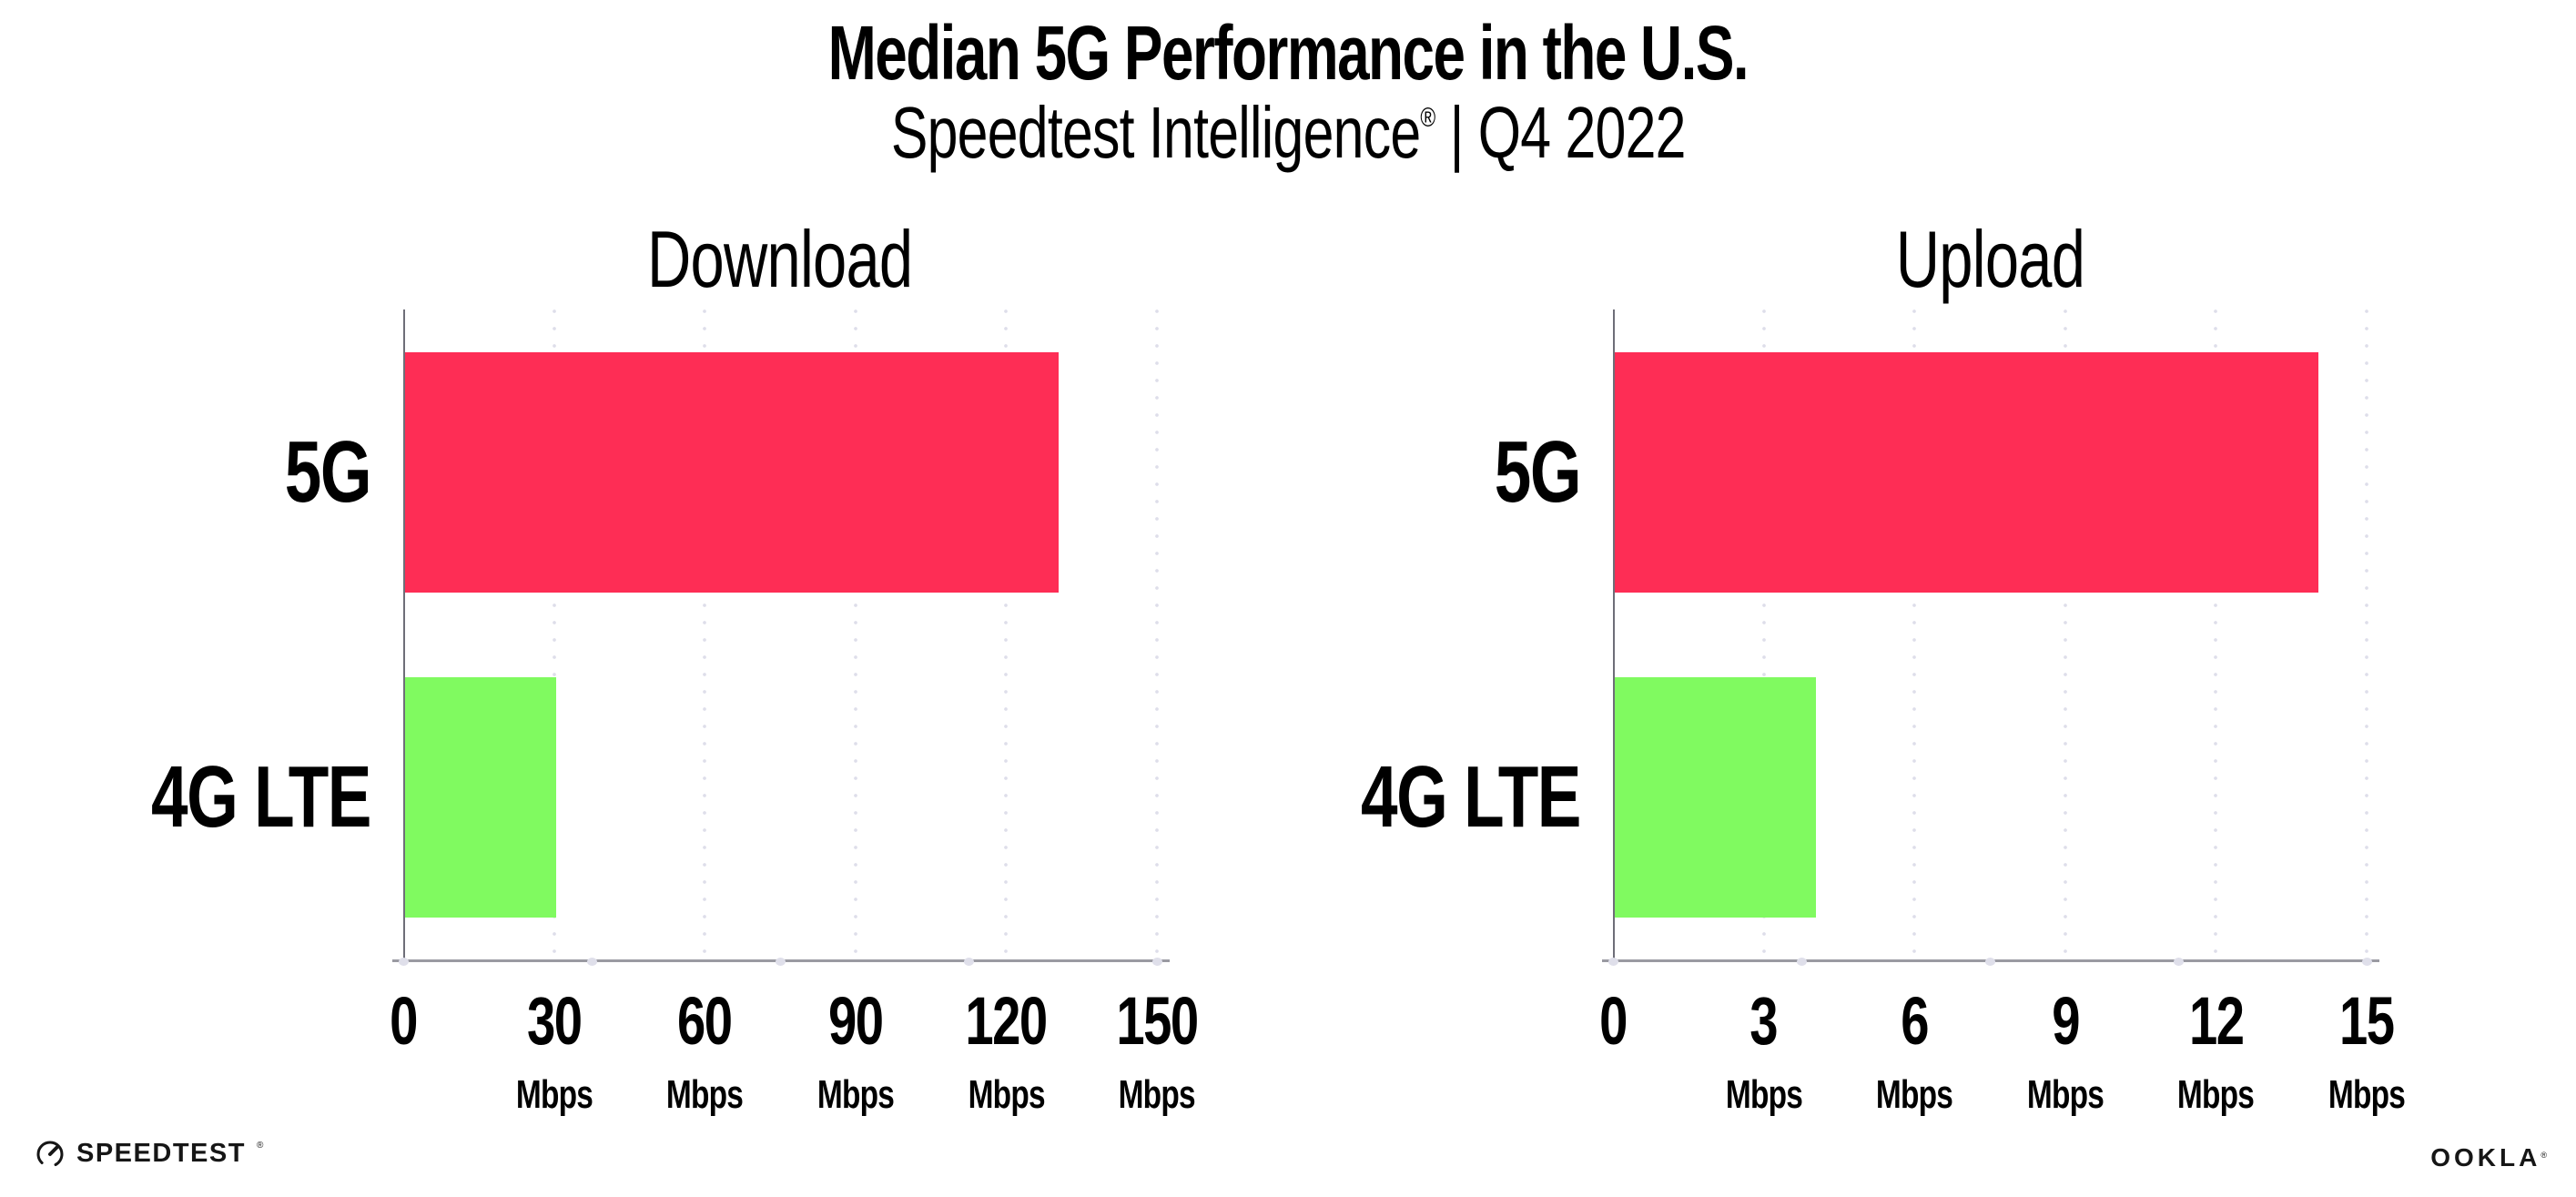  Describe the element at coordinates (161, 1153) in the screenshot. I see `speedtest-wordmark: SPEEDTEST` at that location.